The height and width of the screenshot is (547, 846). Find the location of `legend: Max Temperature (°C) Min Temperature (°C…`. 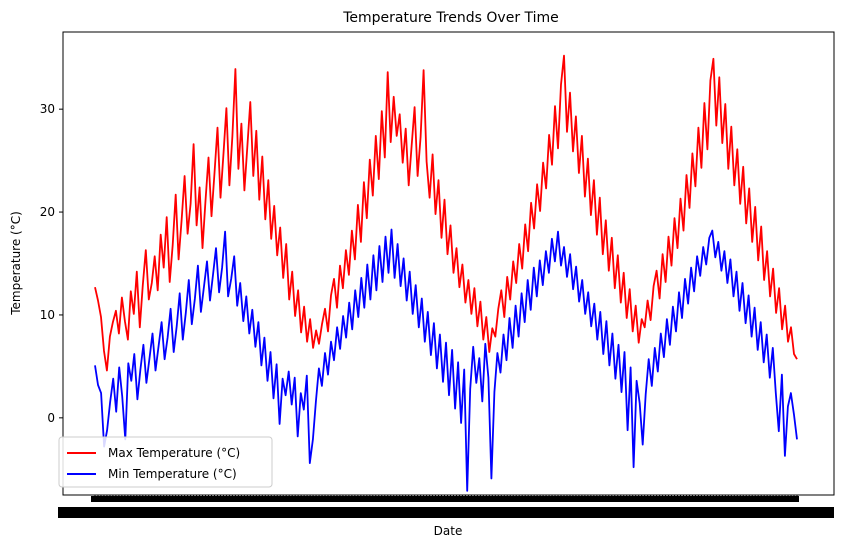

legend: Max Temperature (°C) Min Temperature (°C… is located at coordinates (165, 462).